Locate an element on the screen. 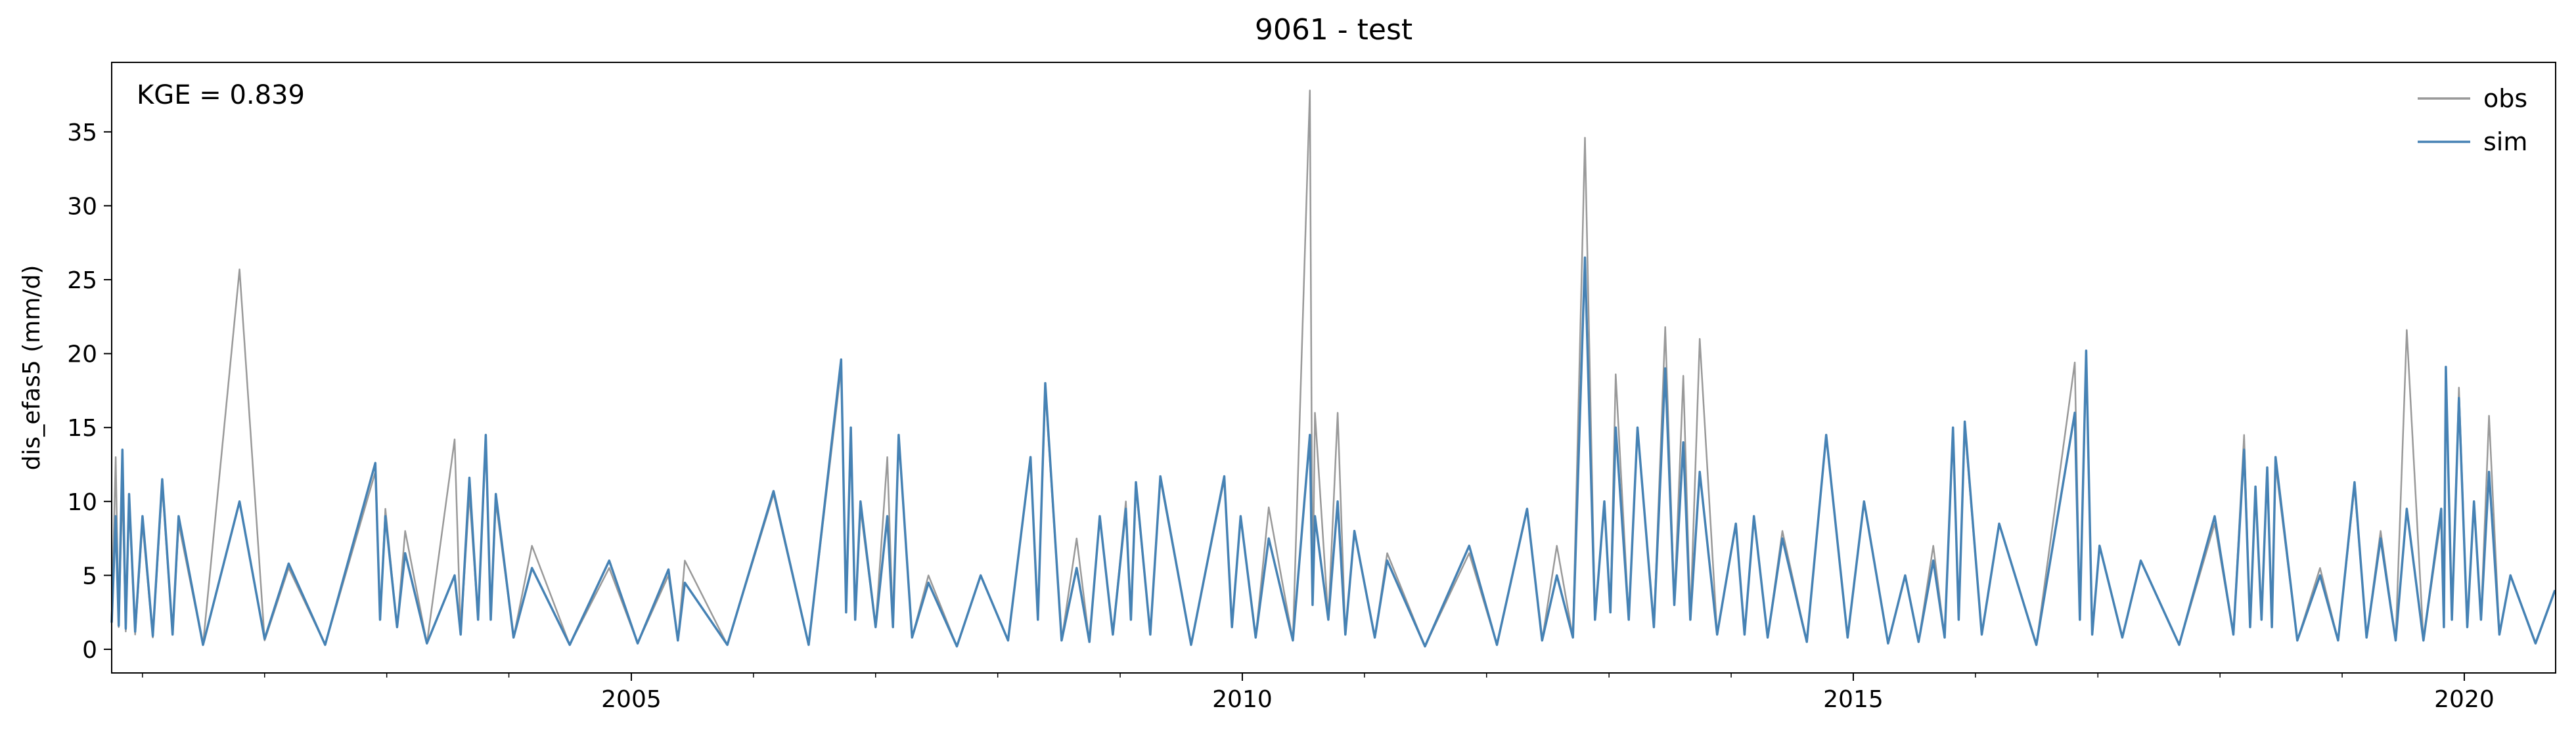  x-tick-label: 2010 is located at coordinates (1242, 699).